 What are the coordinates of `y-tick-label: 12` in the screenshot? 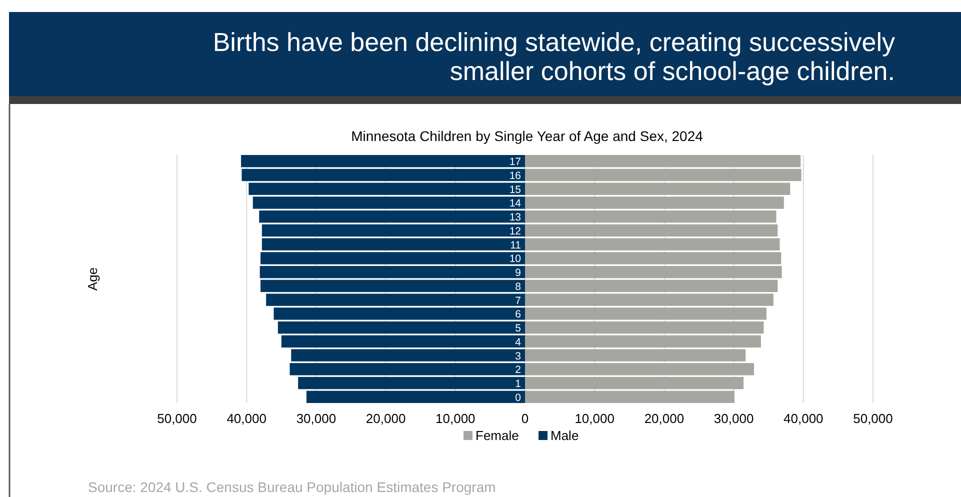 It's located at (515, 231).